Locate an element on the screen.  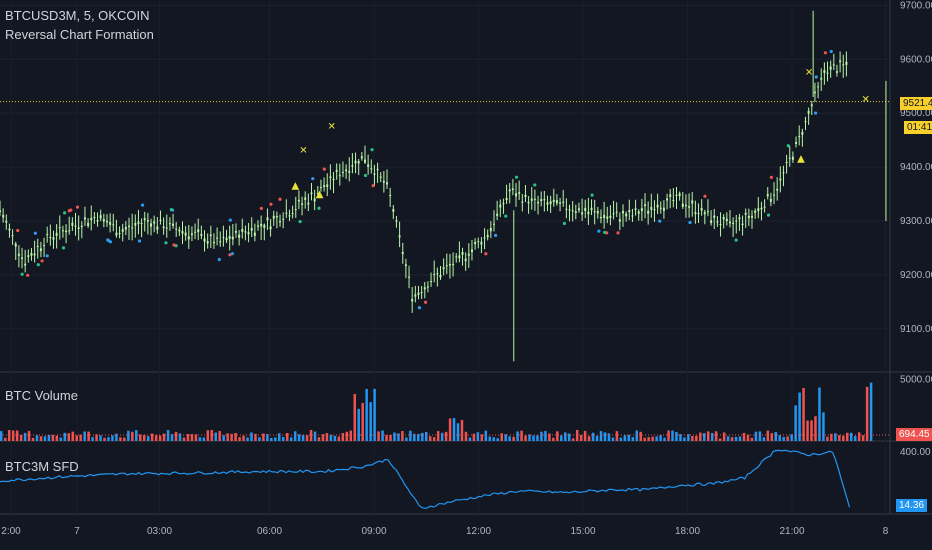
price-tick-label-6: 9700.00 is located at coordinates (916, 5).